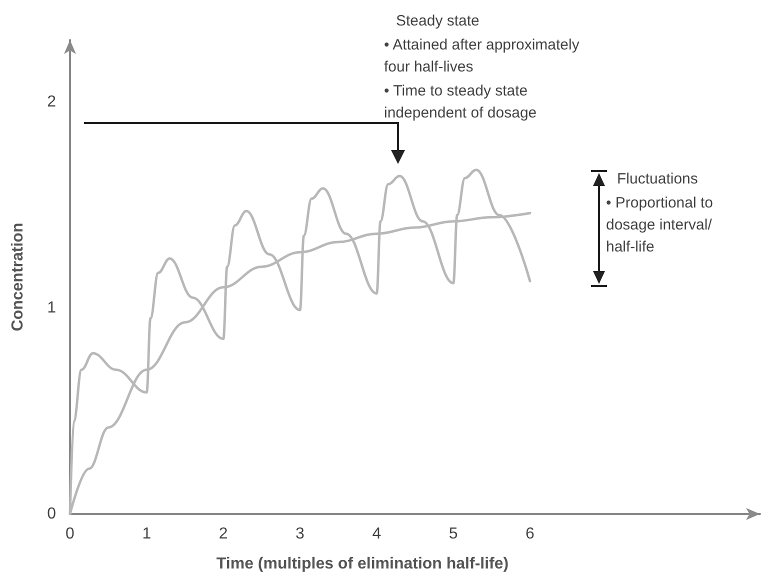 The image size is (768, 579). I want to click on annotation: • Proportional to dosage interval/ half-life, so click(662, 225).